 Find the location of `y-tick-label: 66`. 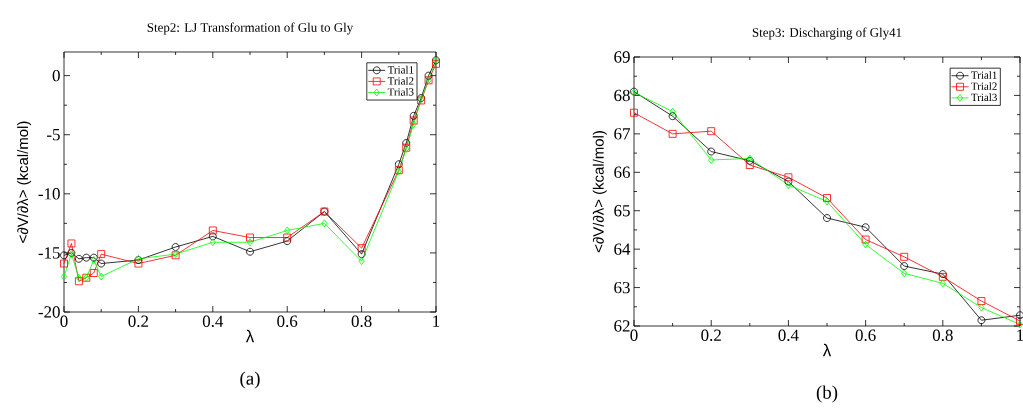

y-tick-label: 66 is located at coordinates (622, 172).